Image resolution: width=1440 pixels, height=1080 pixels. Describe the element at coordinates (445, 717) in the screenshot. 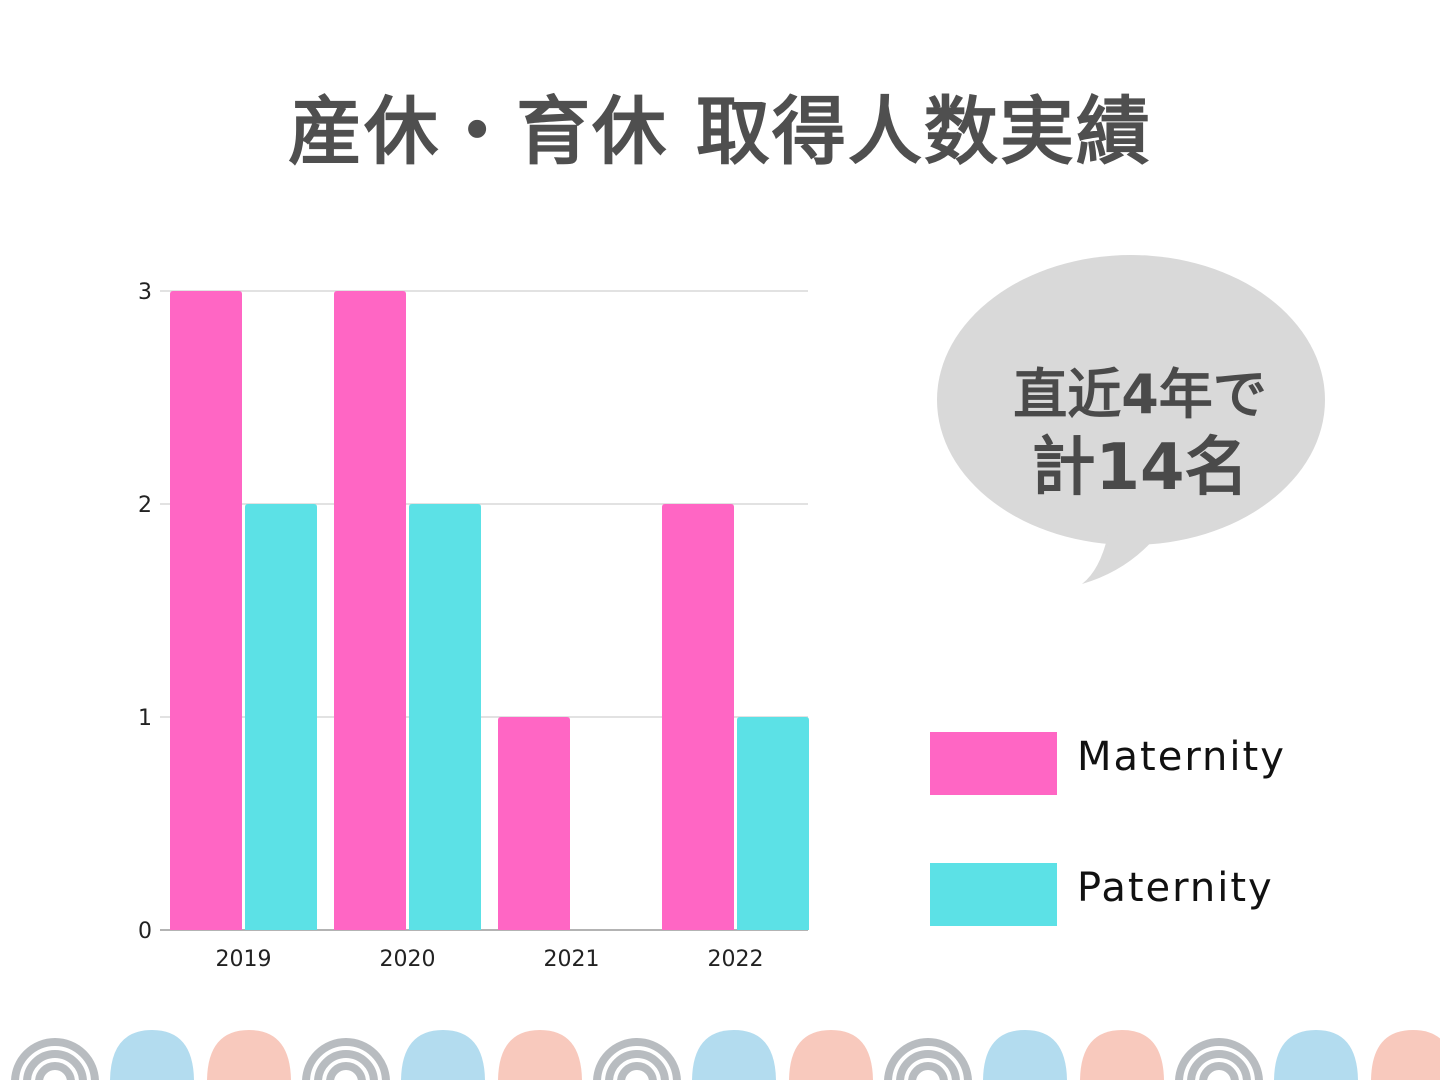

I see `bar-paternity-2020` at that location.